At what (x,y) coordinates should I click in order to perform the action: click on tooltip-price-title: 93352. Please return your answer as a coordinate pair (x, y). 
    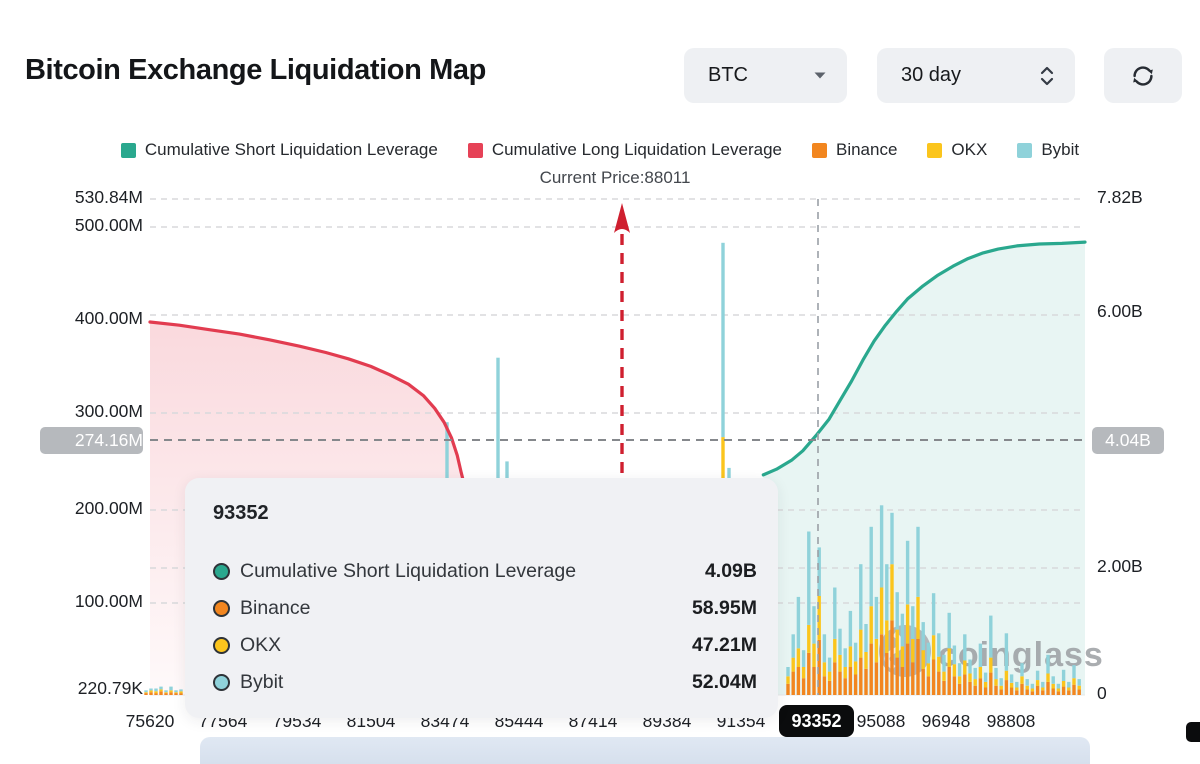
    Looking at the image, I should click on (241, 513).